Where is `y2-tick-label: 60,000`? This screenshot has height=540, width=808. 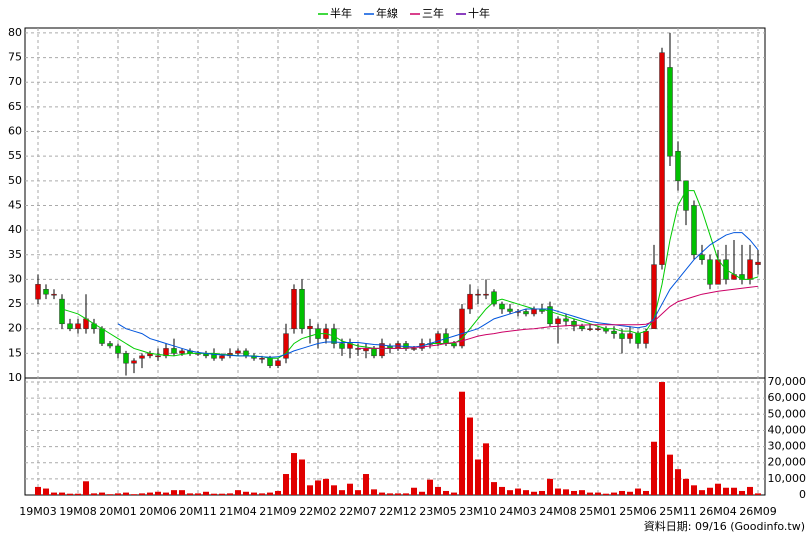 y2-tick-label: 60,000 is located at coordinates (787, 397).